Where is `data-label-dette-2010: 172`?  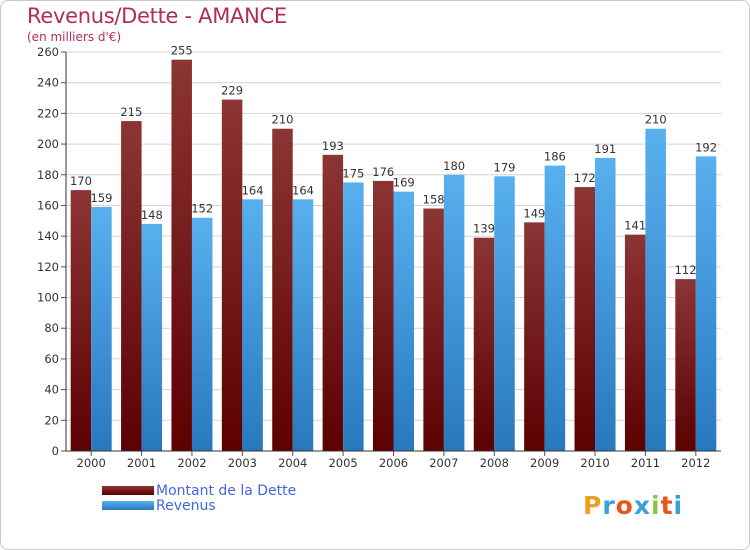
data-label-dette-2010: 172 is located at coordinates (585, 178).